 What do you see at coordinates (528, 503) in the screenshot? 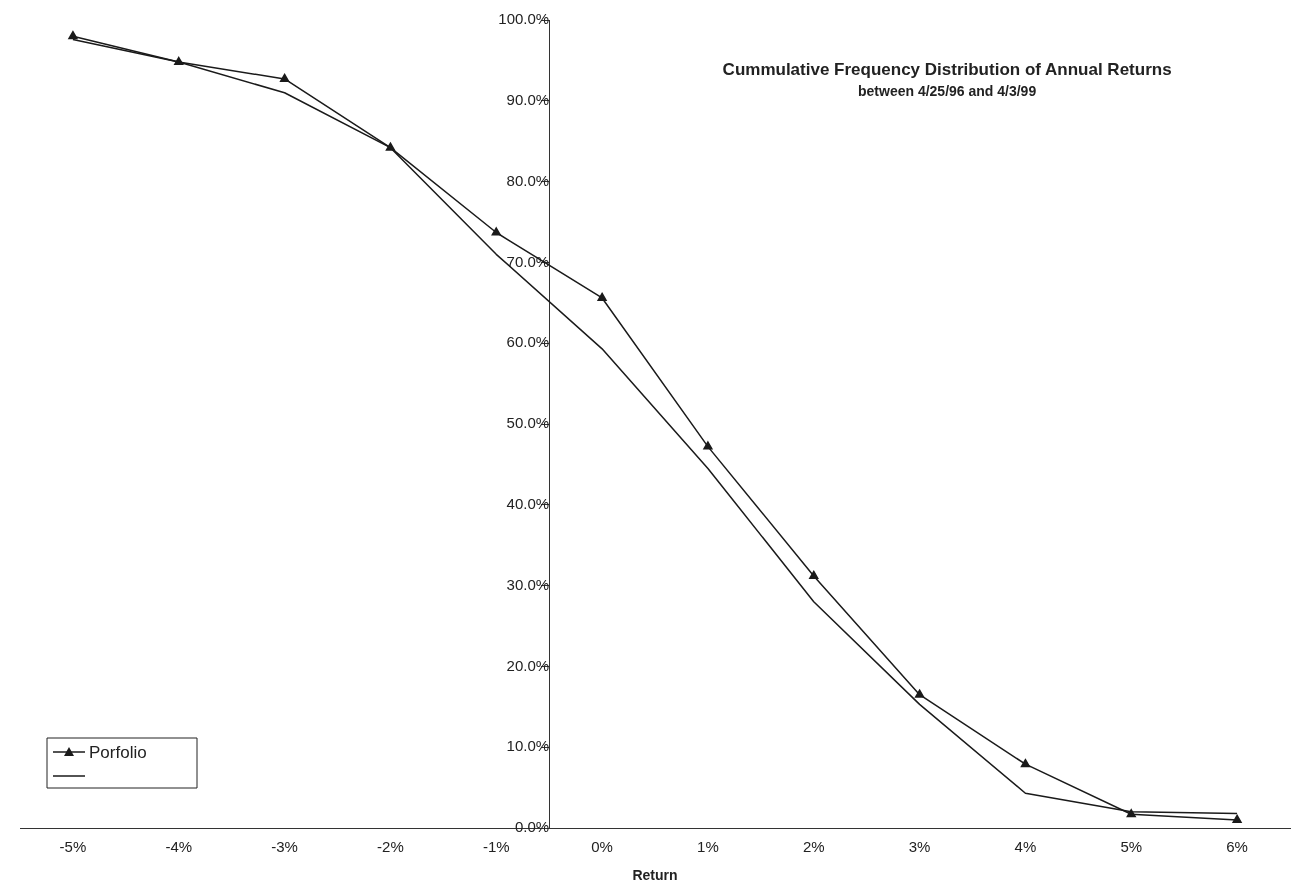
I see `y-tick-label: 40.0%` at bounding box center [528, 503].